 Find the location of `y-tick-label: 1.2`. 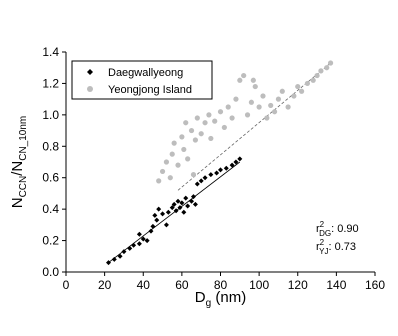

y-tick-label: 1.2 is located at coordinates (50, 83).